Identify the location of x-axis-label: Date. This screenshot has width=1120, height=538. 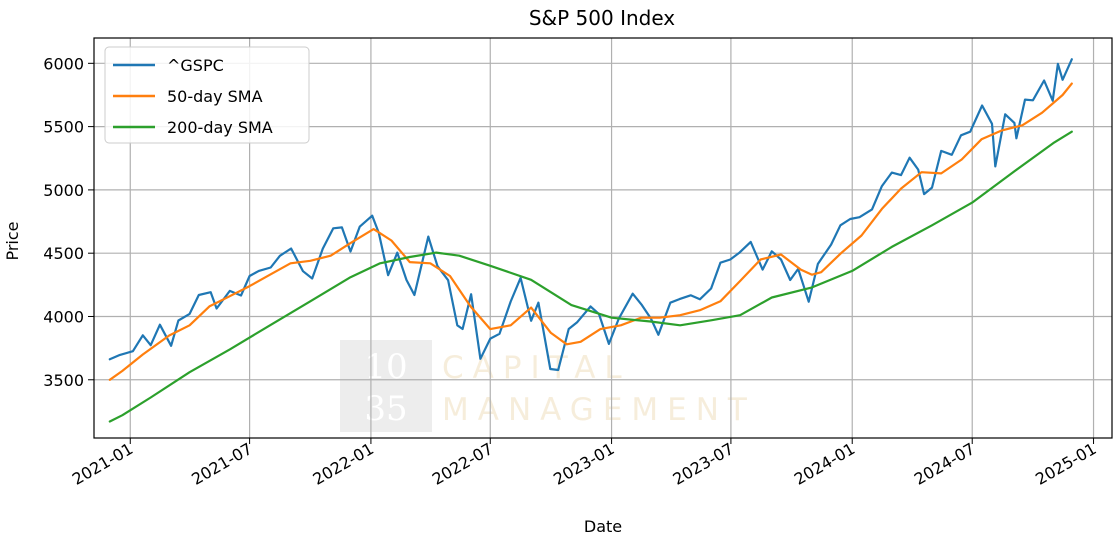
(603, 526).